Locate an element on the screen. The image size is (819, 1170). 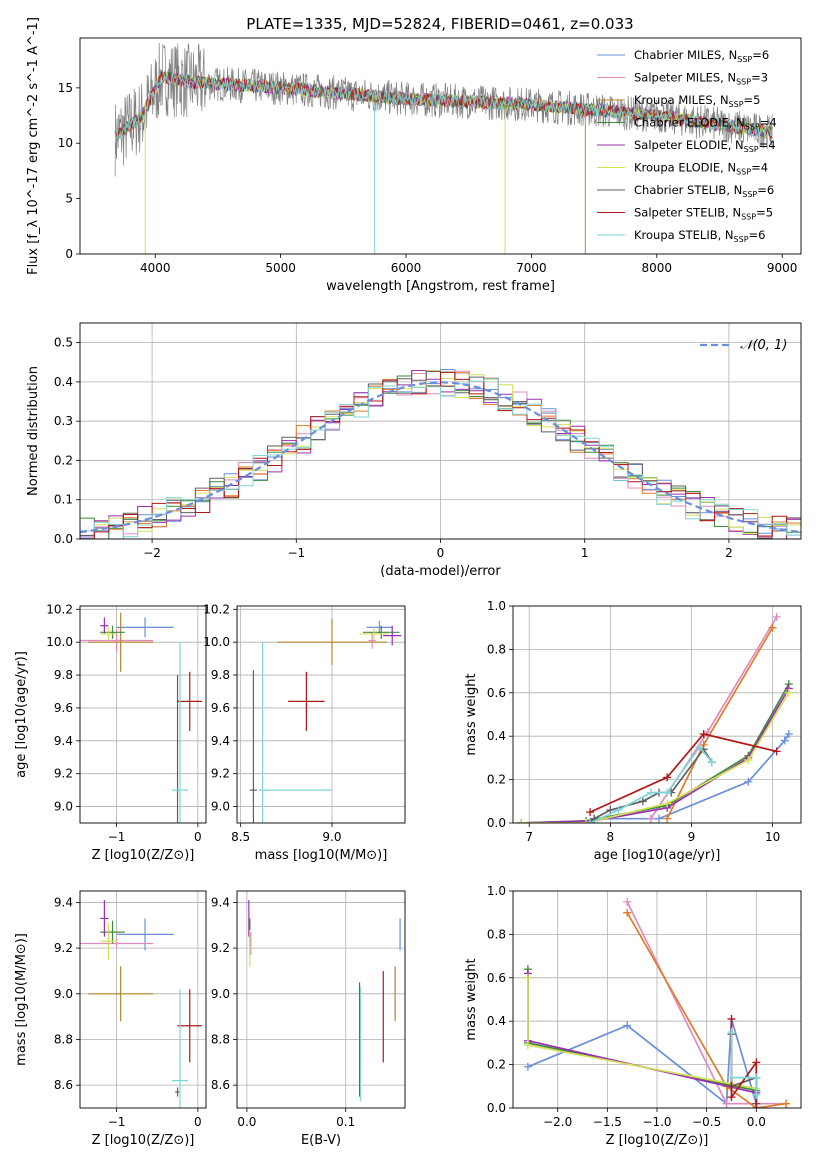
y-tick-label: 8.6 is located at coordinates (220, 1085).